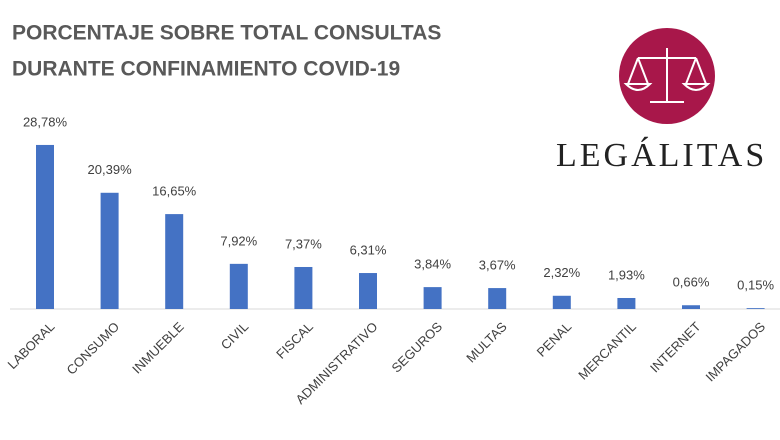 The image size is (780, 440). Describe the element at coordinates (235, 336) in the screenshot. I see `x-tick-label: CIVIL` at that location.